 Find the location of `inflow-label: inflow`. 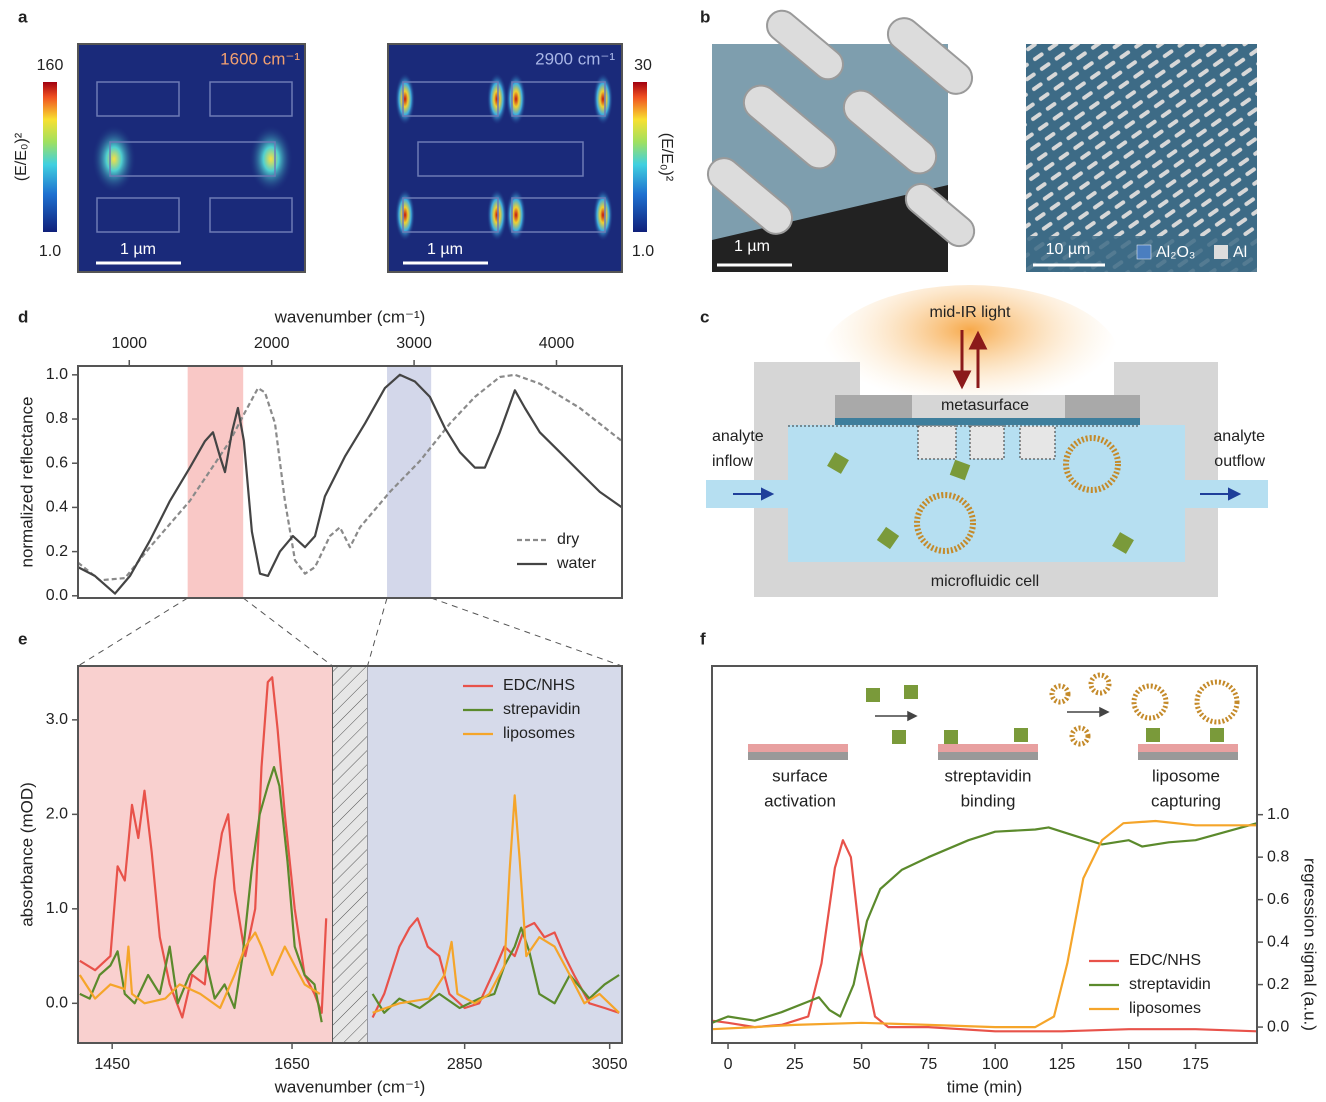

inflow-label: inflow is located at coordinates (732, 461).